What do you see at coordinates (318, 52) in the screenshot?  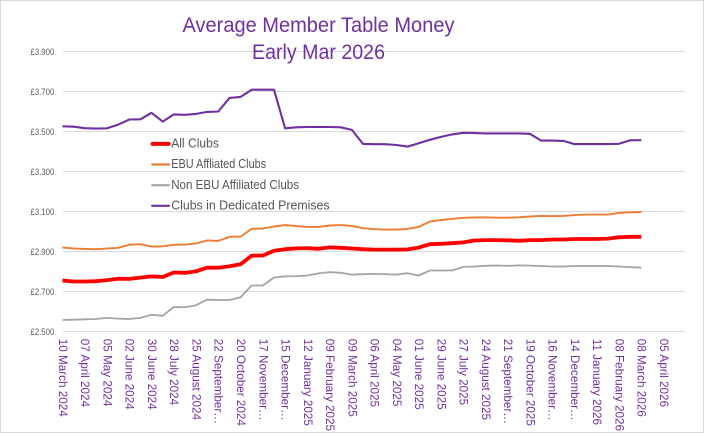 I see `svg-text: Early Mar 2026` at bounding box center [318, 52].